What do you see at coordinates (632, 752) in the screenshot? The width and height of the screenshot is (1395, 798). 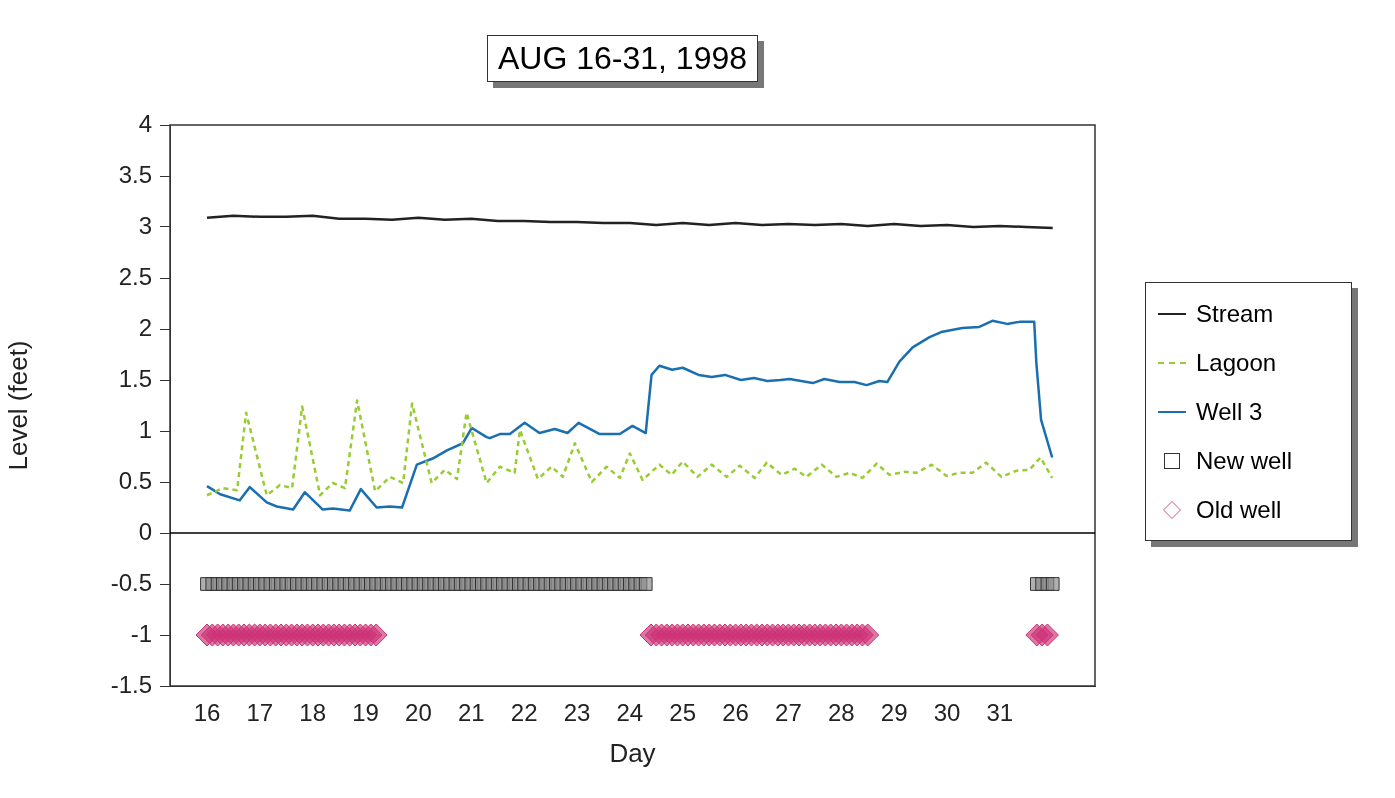 I see `x-axis-title: Day` at bounding box center [632, 752].